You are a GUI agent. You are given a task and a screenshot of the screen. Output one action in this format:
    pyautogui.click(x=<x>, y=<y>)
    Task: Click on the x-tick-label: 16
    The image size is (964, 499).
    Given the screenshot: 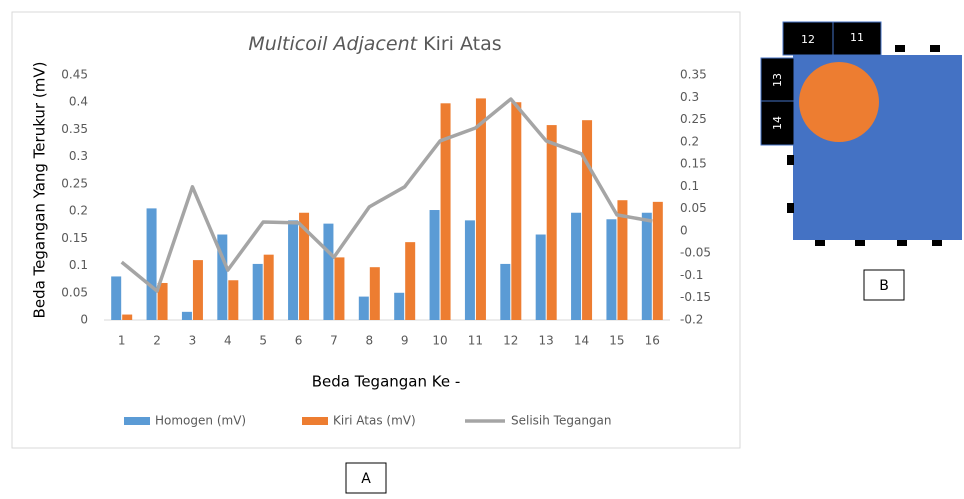 What is the action you would take?
    pyautogui.click(x=652, y=341)
    